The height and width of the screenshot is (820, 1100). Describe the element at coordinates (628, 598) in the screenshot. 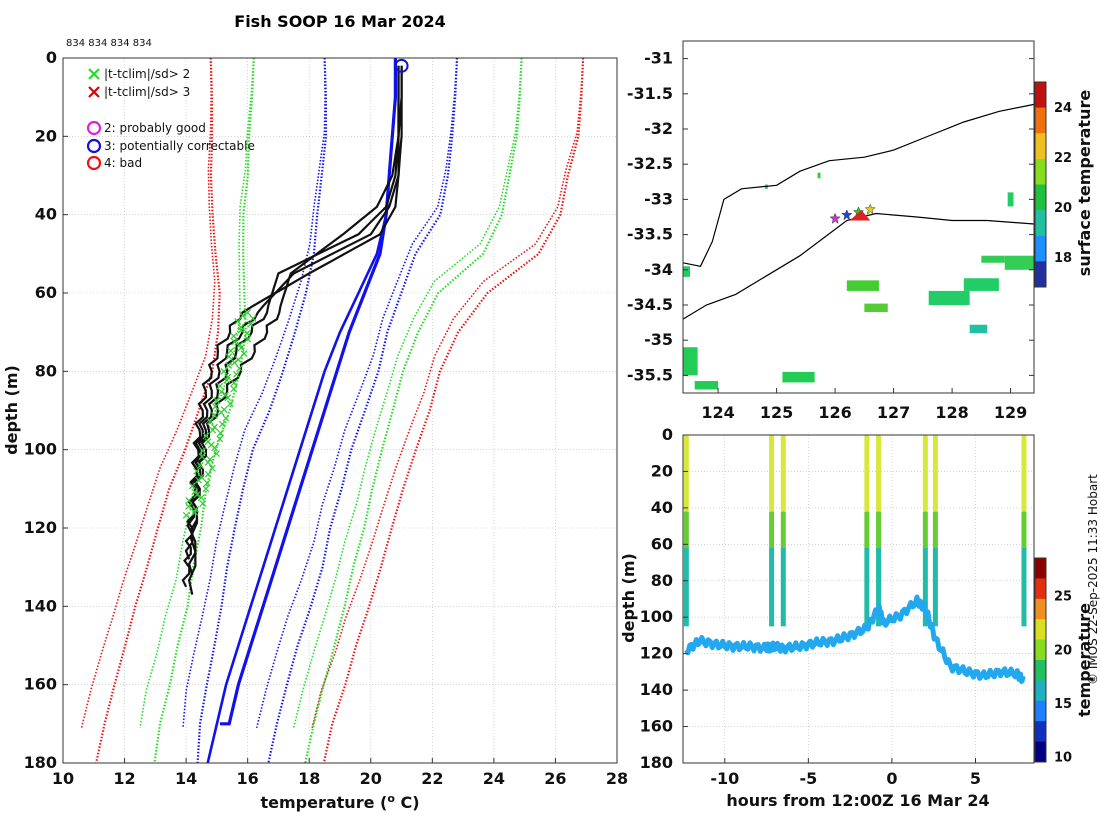

I see `timeseries-ylabel: depth (m)` at that location.